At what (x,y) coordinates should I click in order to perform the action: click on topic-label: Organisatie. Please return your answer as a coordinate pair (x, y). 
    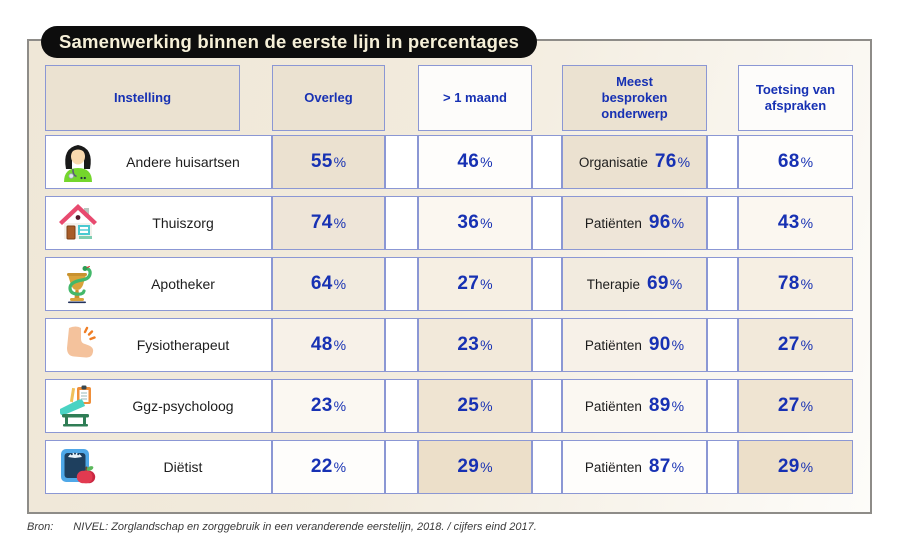
    Looking at the image, I should click on (613, 162).